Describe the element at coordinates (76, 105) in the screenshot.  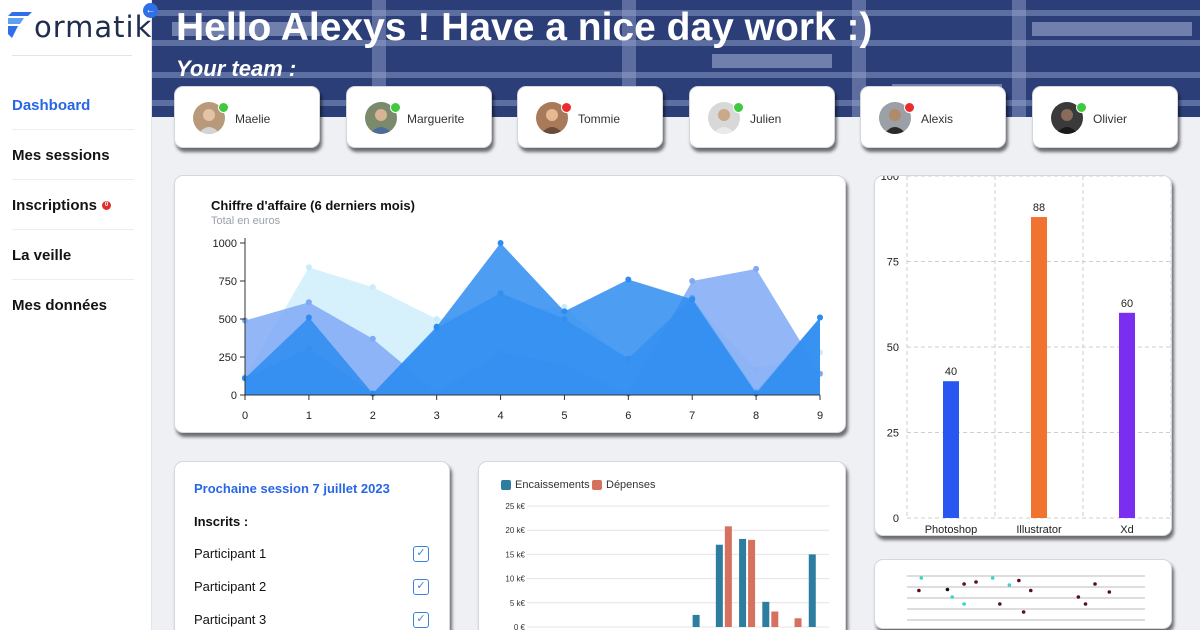
I see `sidebar-item-dashboard: Dashboard` at that location.